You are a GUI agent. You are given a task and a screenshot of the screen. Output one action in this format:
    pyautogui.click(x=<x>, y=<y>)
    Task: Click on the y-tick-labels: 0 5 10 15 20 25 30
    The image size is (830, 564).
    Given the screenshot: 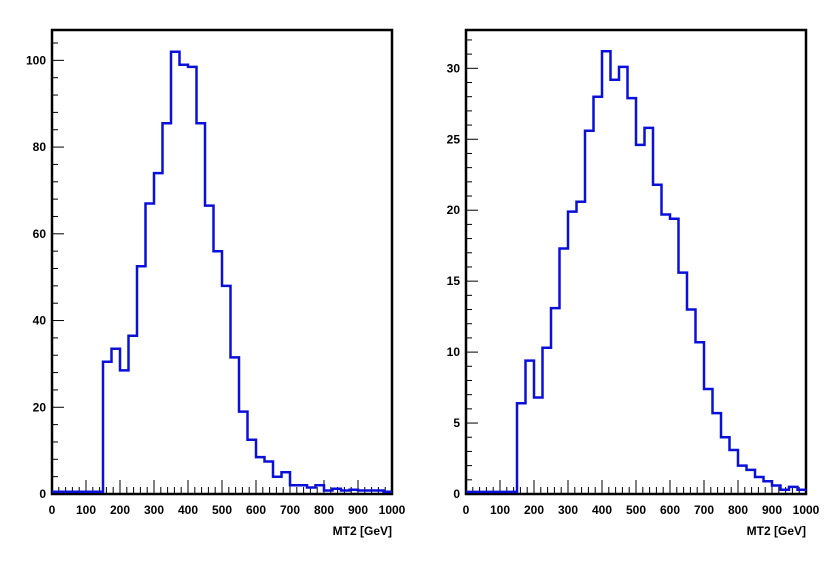 What is the action you would take?
    pyautogui.click(x=454, y=281)
    